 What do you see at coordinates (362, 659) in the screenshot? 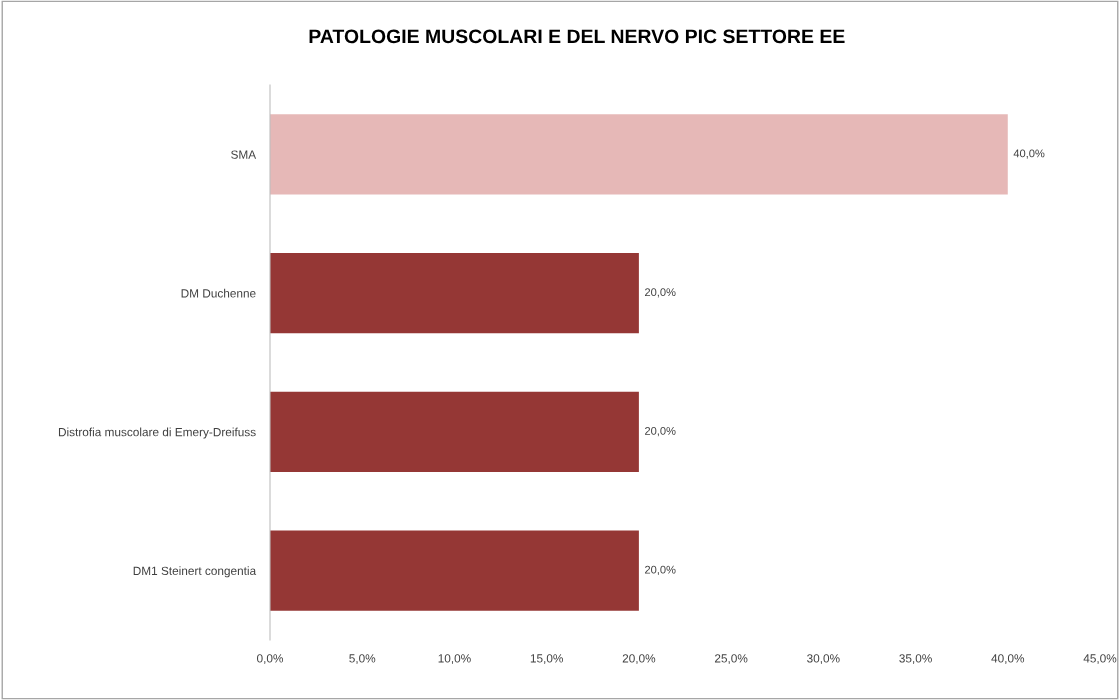
I see `x-tick-label: 5,0%` at bounding box center [362, 659].